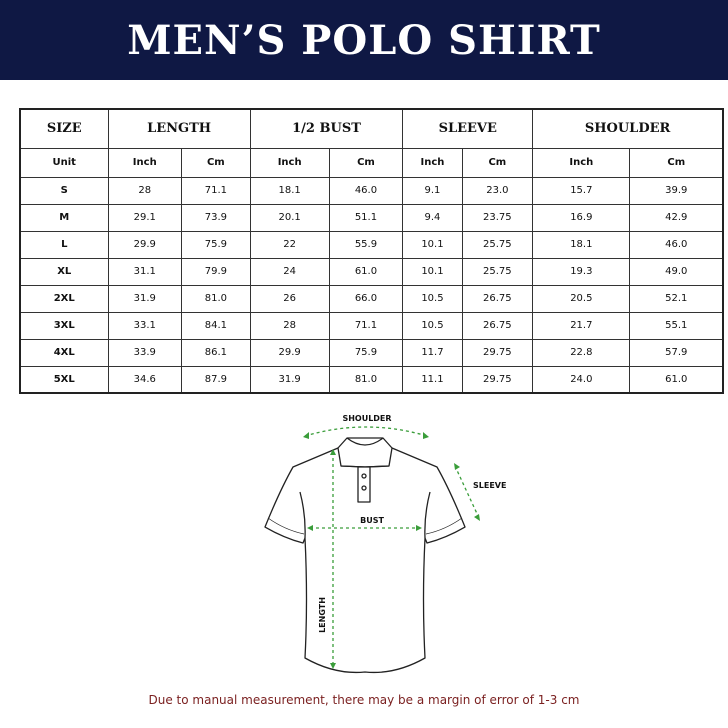 The width and height of the screenshot is (728, 728). What do you see at coordinates (676, 217) in the screenshot?
I see `value-cell: 42.9` at bounding box center [676, 217].